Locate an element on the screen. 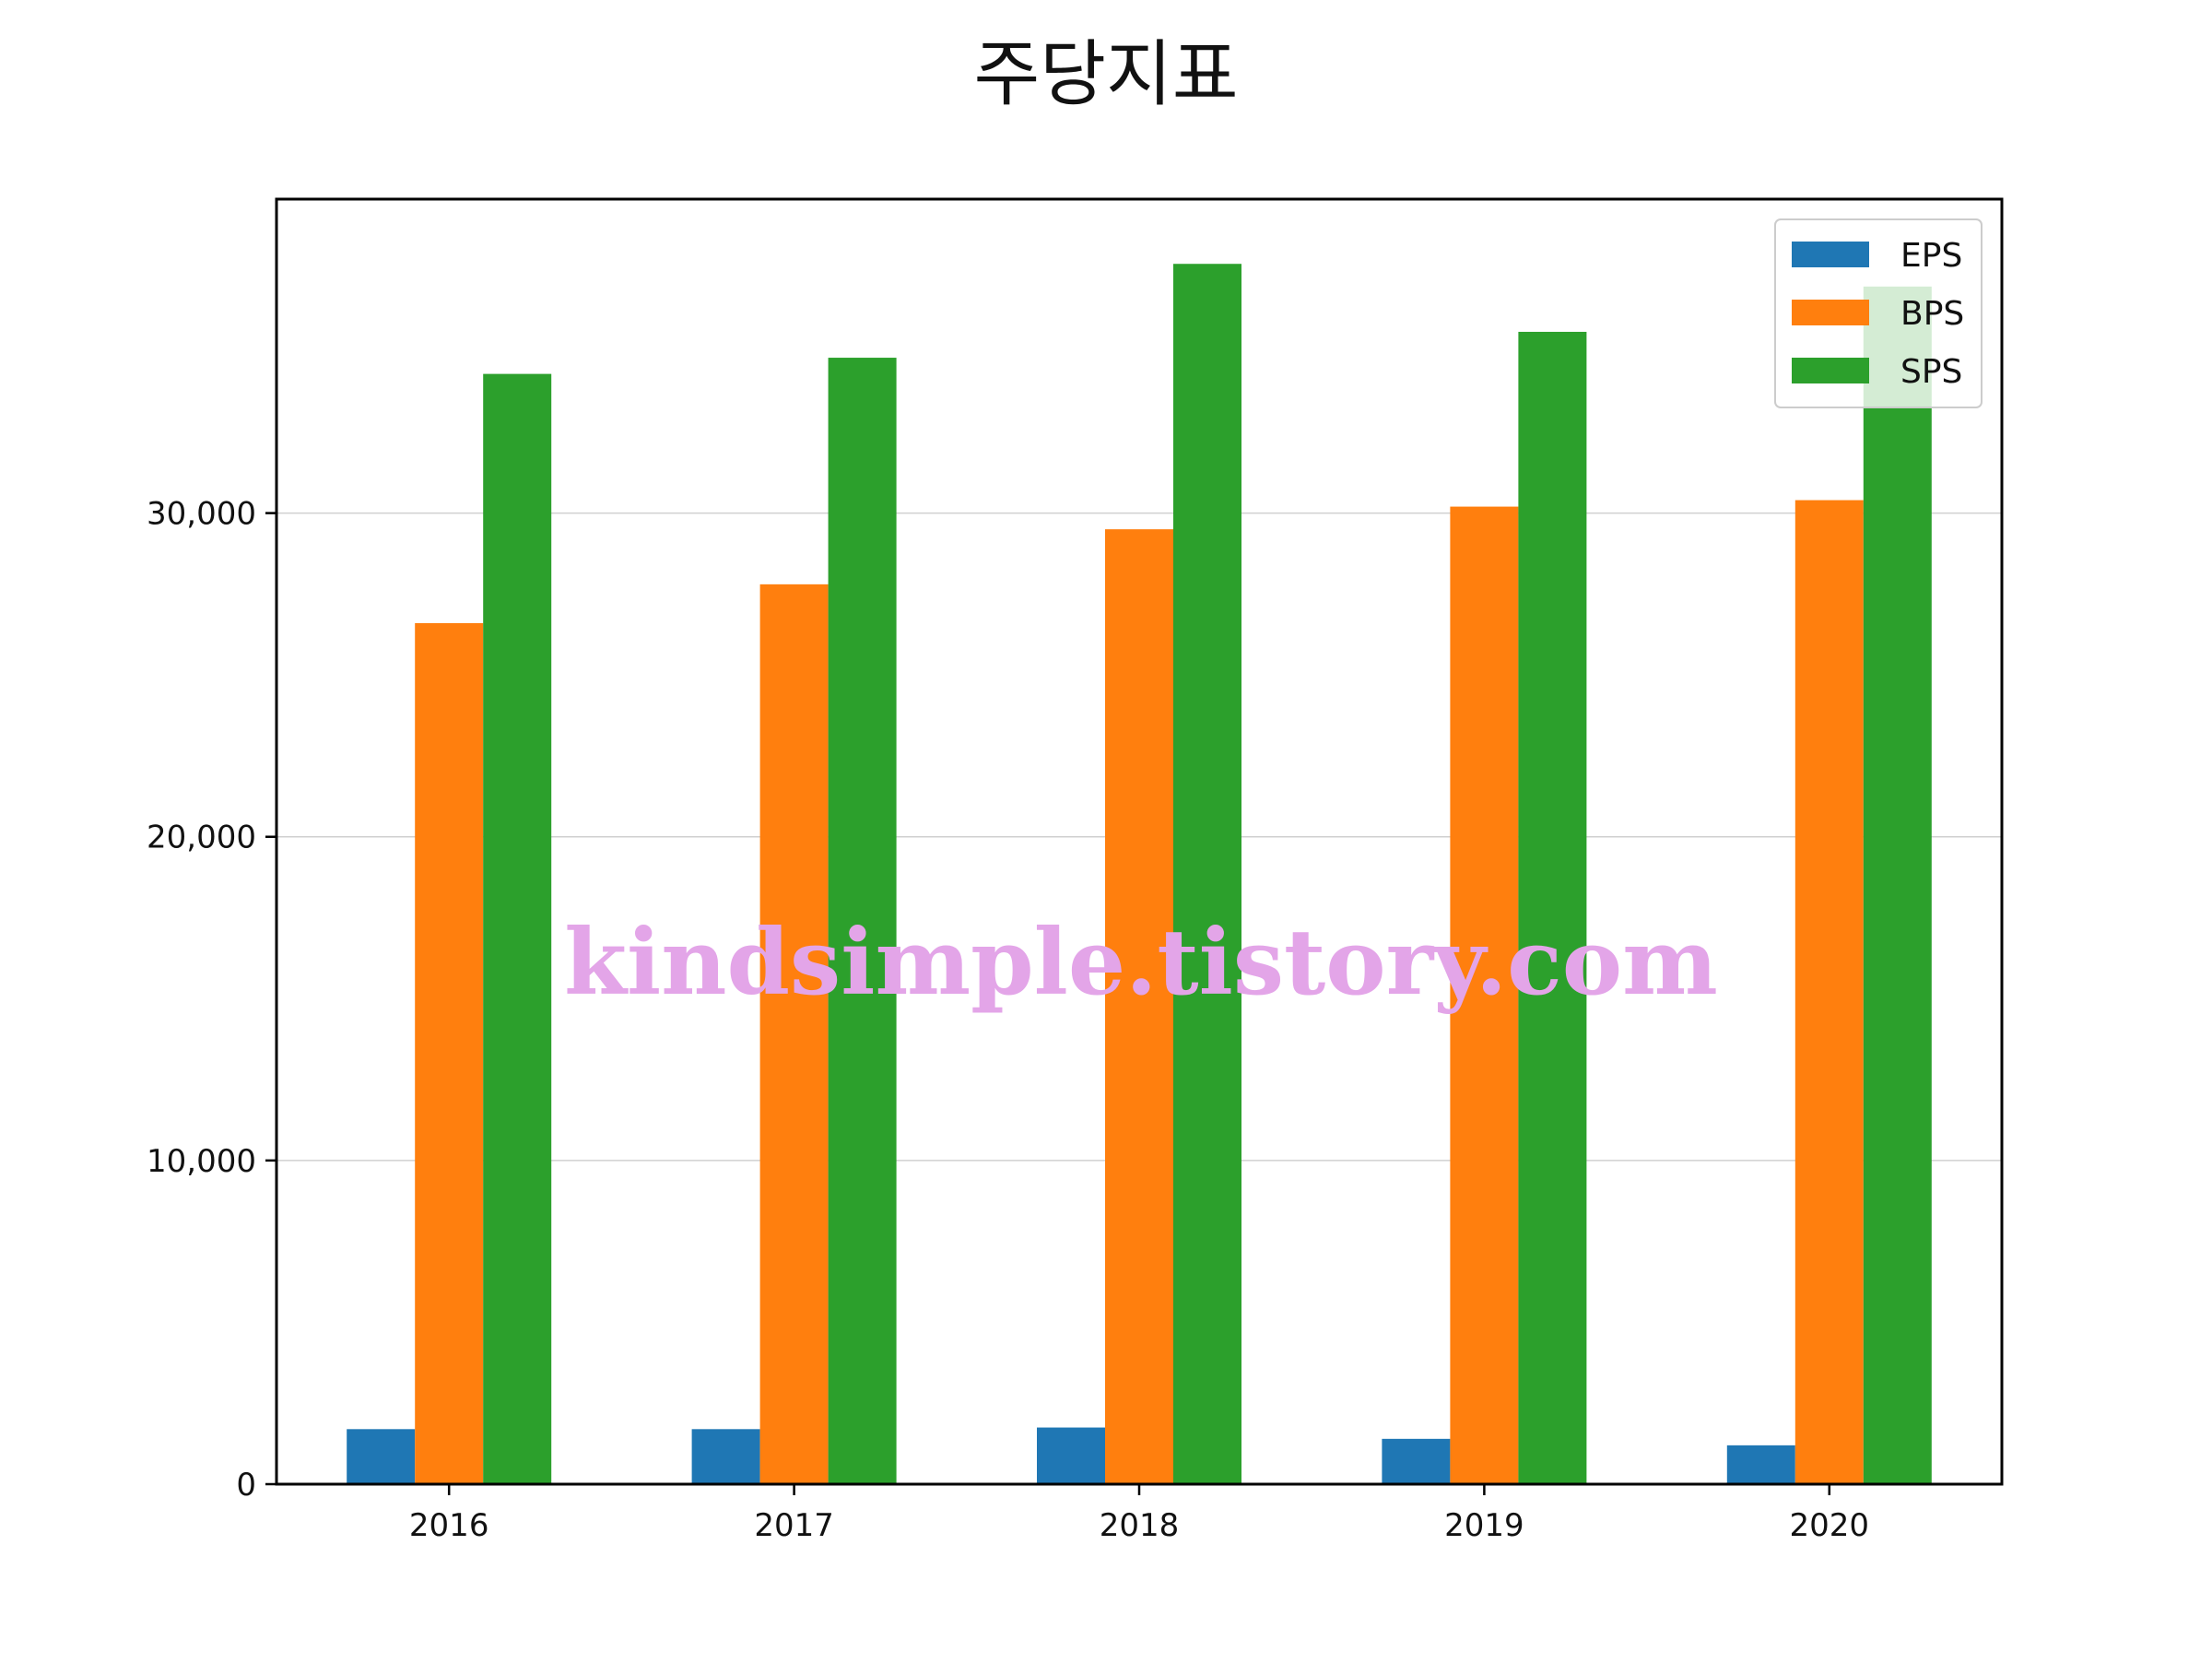  legend-swatch-sps is located at coordinates (1830, 370).